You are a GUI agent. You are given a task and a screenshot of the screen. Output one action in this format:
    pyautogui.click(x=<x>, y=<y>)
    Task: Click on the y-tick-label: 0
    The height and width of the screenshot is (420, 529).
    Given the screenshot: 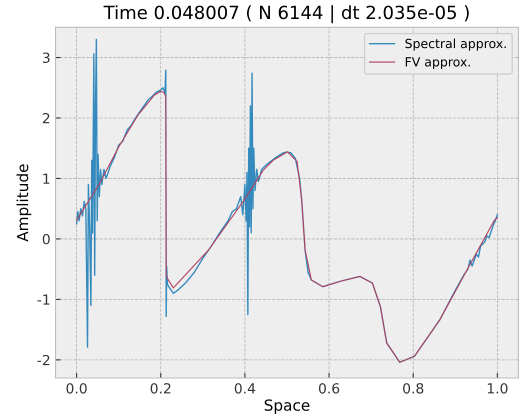 What is the action you would take?
    pyautogui.click(x=46, y=239)
    